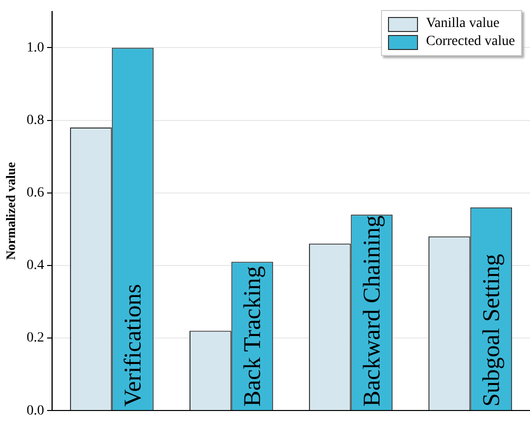  Describe the element at coordinates (470, 42) in the screenshot. I see `legend-label: Corrected value` at that location.